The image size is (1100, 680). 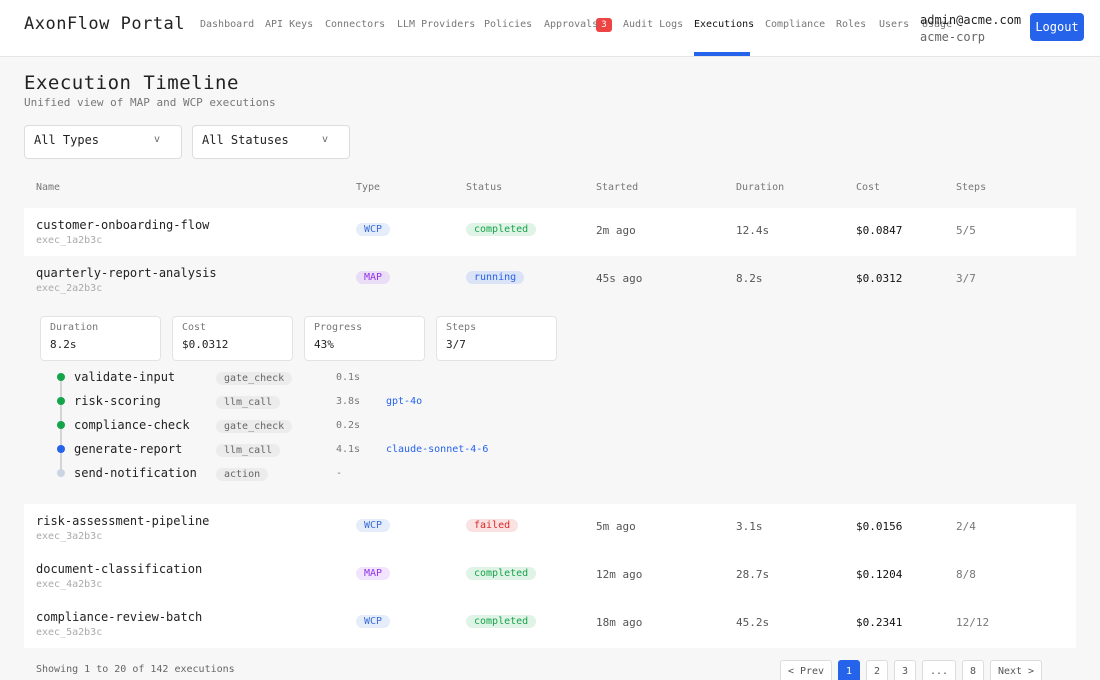 I want to click on execution-id: exec_3a2b3c, so click(x=69, y=536).